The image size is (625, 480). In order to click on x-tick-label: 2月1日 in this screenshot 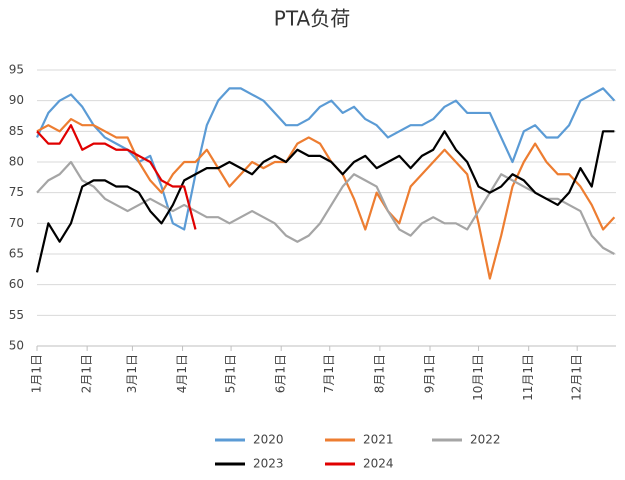, I will do `click(87, 373)`.